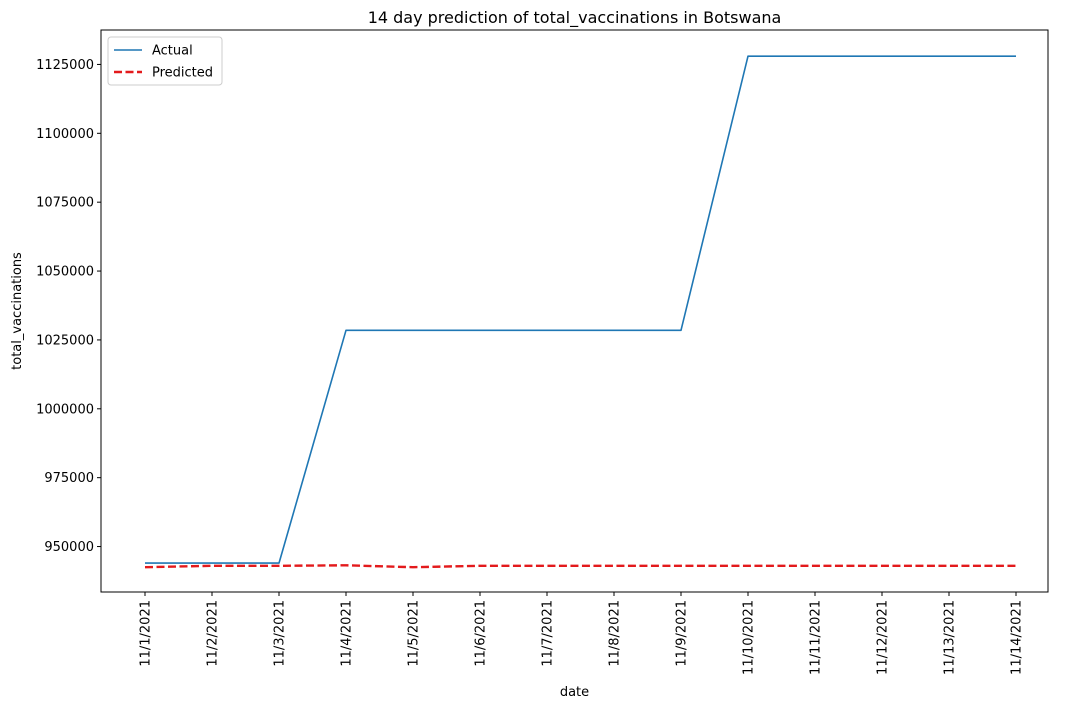 The width and height of the screenshot is (1070, 709). What do you see at coordinates (17, 311) in the screenshot?
I see `y-axis-label: total_vaccinations` at bounding box center [17, 311].